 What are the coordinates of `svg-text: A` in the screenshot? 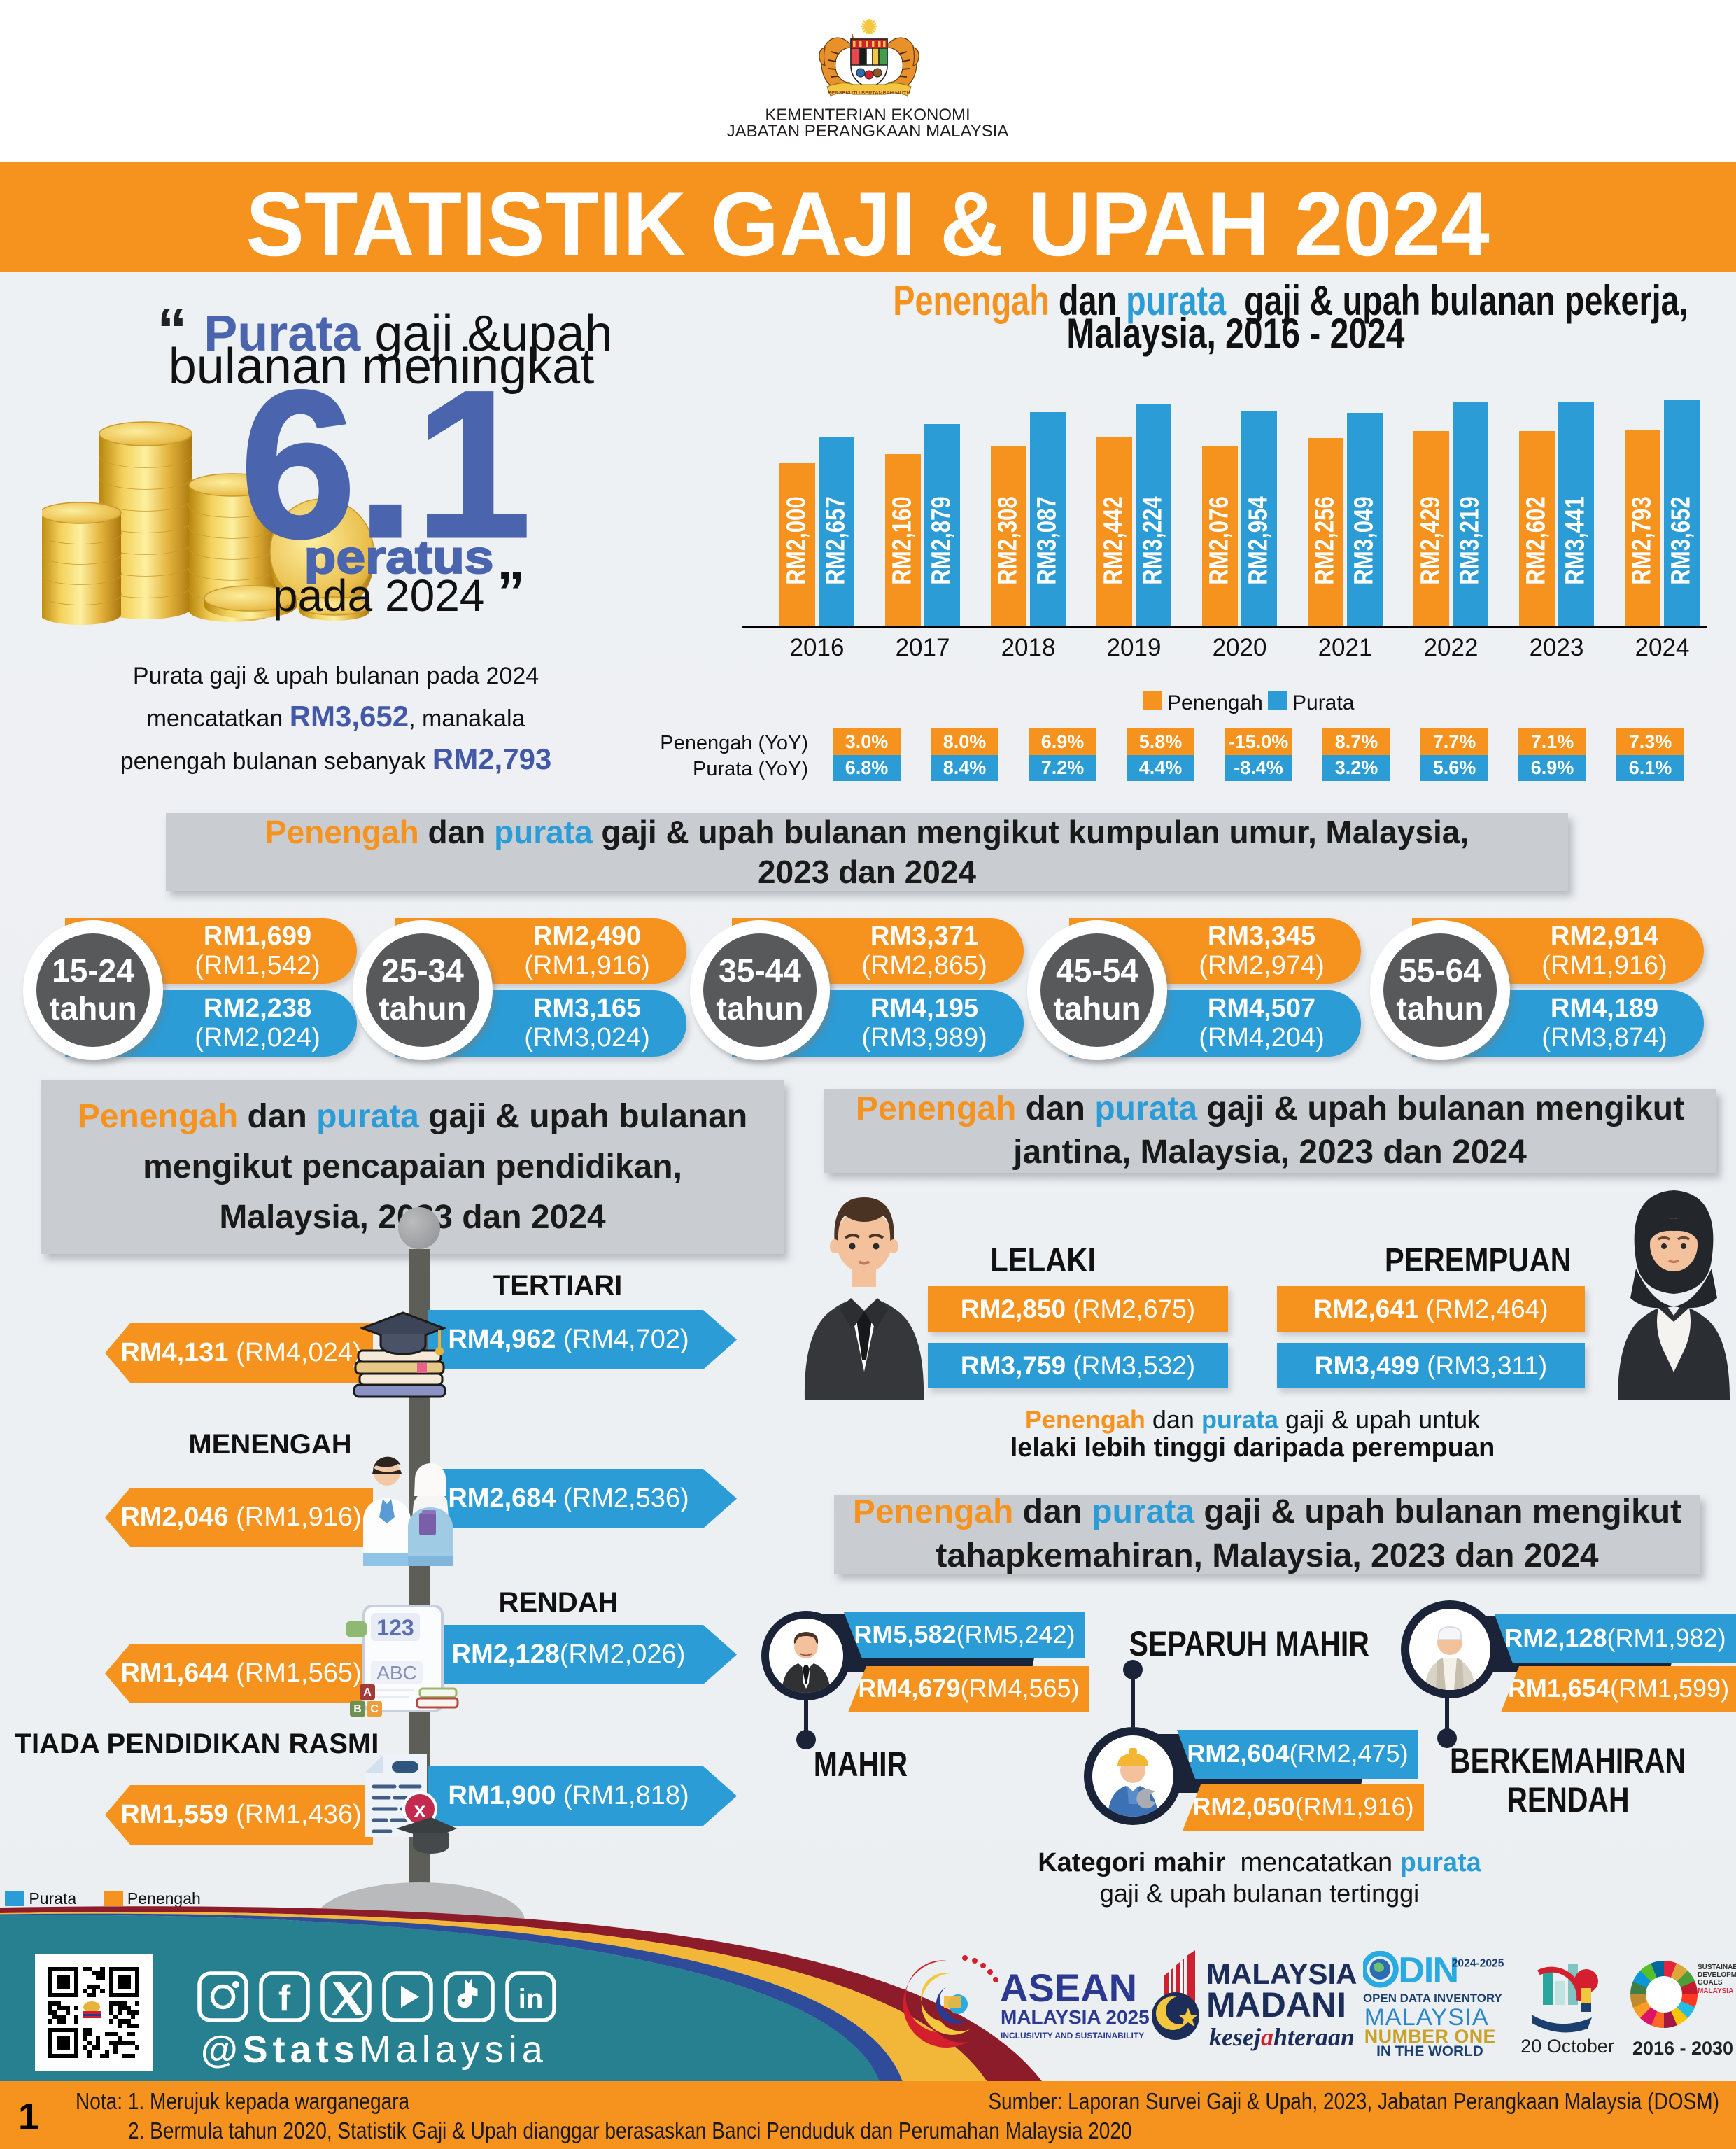 It's located at (367, 1692).